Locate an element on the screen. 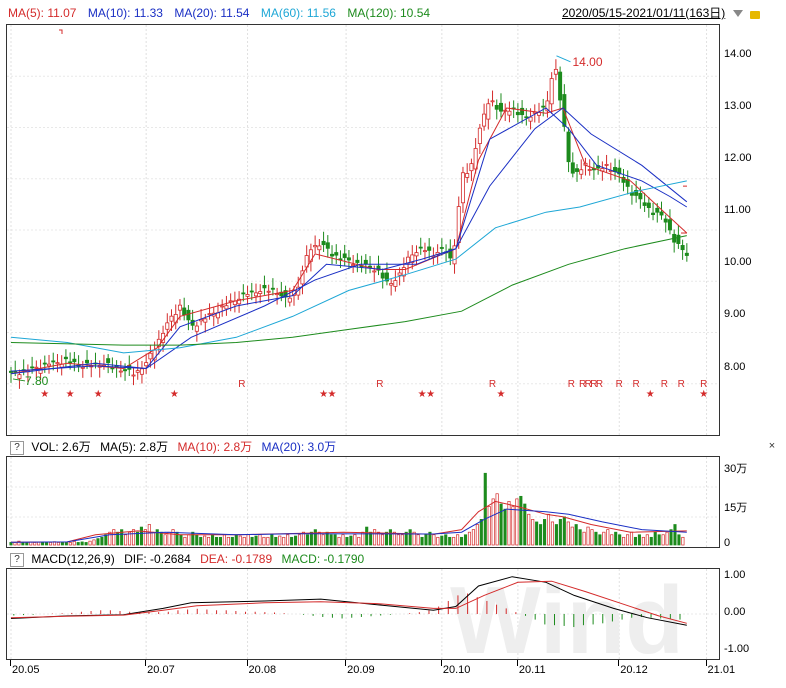 This screenshot has width=786, height=688. price-tick-label: 12.00 is located at coordinates (738, 158).